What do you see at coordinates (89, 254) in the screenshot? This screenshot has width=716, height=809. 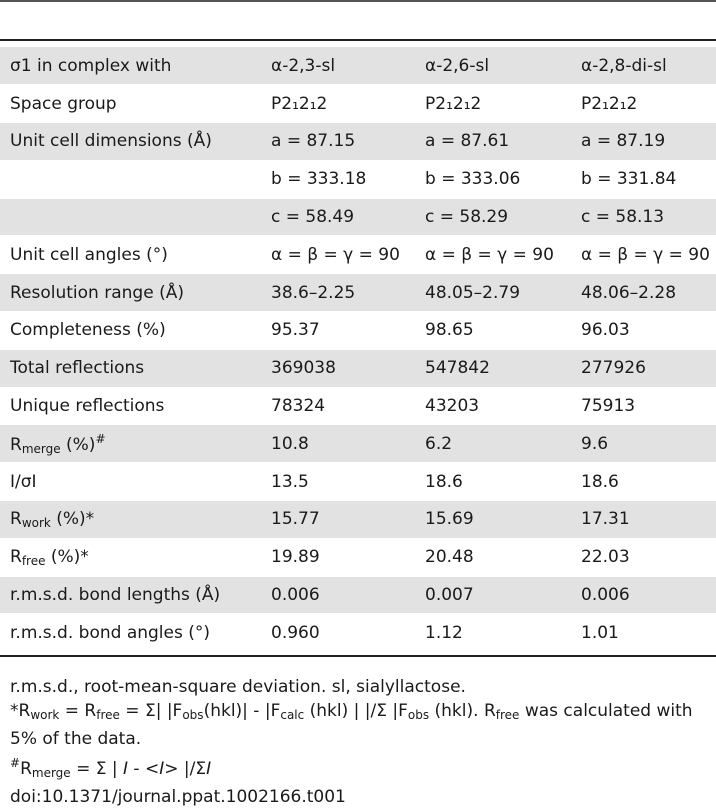 I see `row-label: Unit cell angles (°)` at bounding box center [89, 254].